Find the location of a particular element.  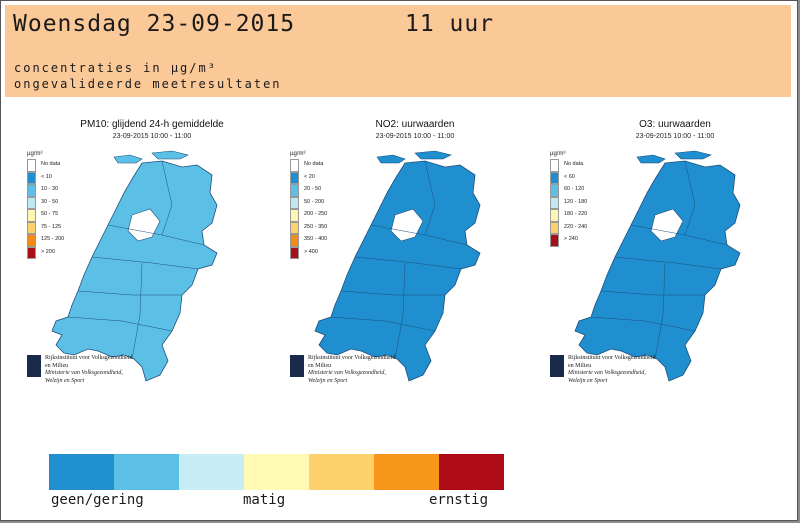

legend-label: < 20 is located at coordinates (309, 176).